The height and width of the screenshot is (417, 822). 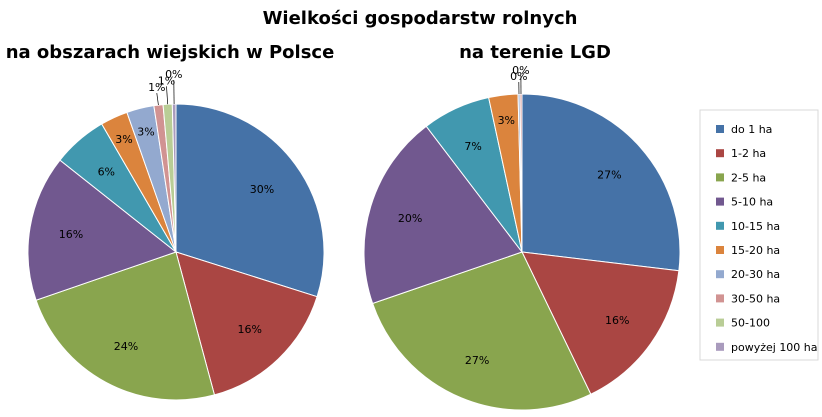 I want to click on legend-label: powyżej 100 ha, so click(x=774, y=347).